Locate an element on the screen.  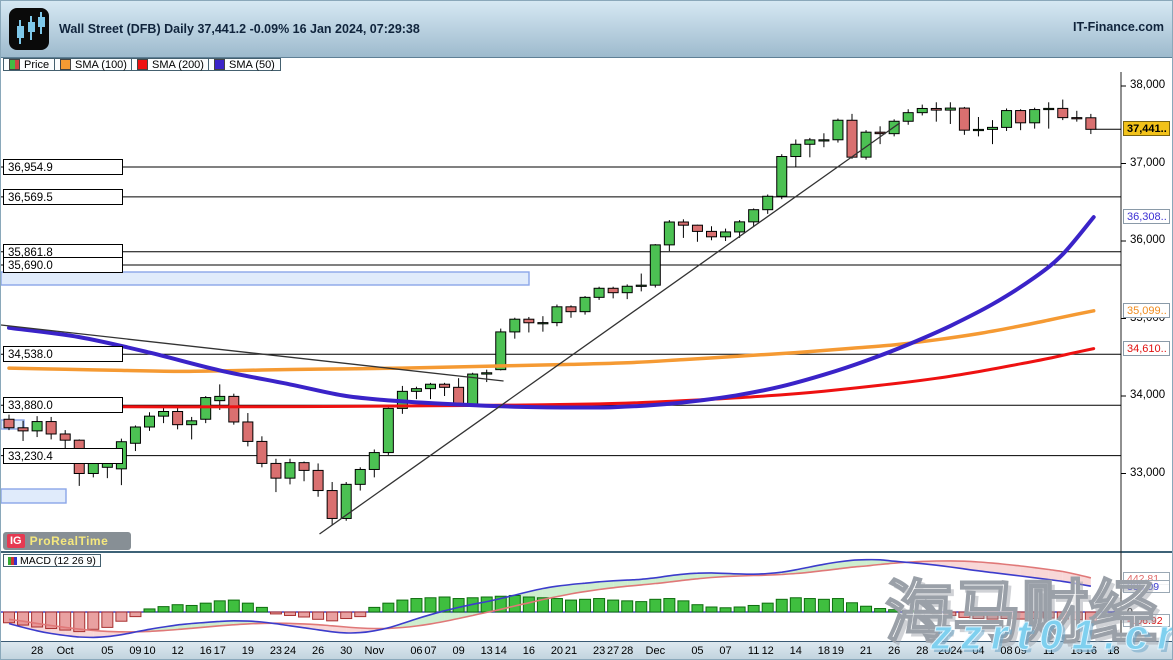
descending-trendline is located at coordinates (252, 353).